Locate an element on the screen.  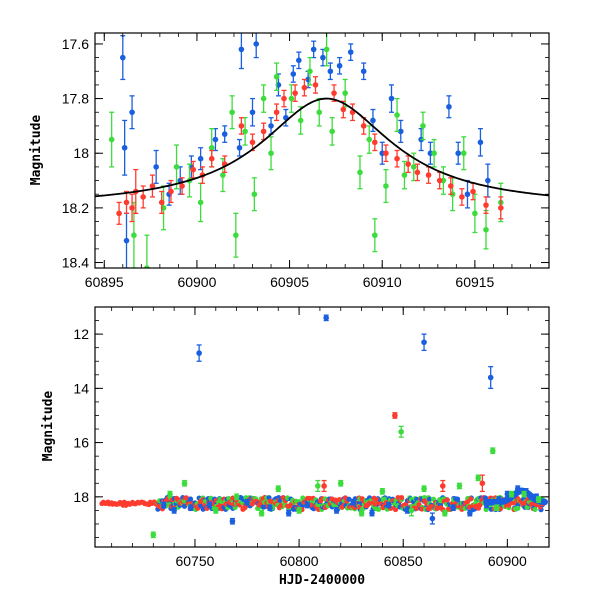
bump-data-point is located at coordinates (545, 502).